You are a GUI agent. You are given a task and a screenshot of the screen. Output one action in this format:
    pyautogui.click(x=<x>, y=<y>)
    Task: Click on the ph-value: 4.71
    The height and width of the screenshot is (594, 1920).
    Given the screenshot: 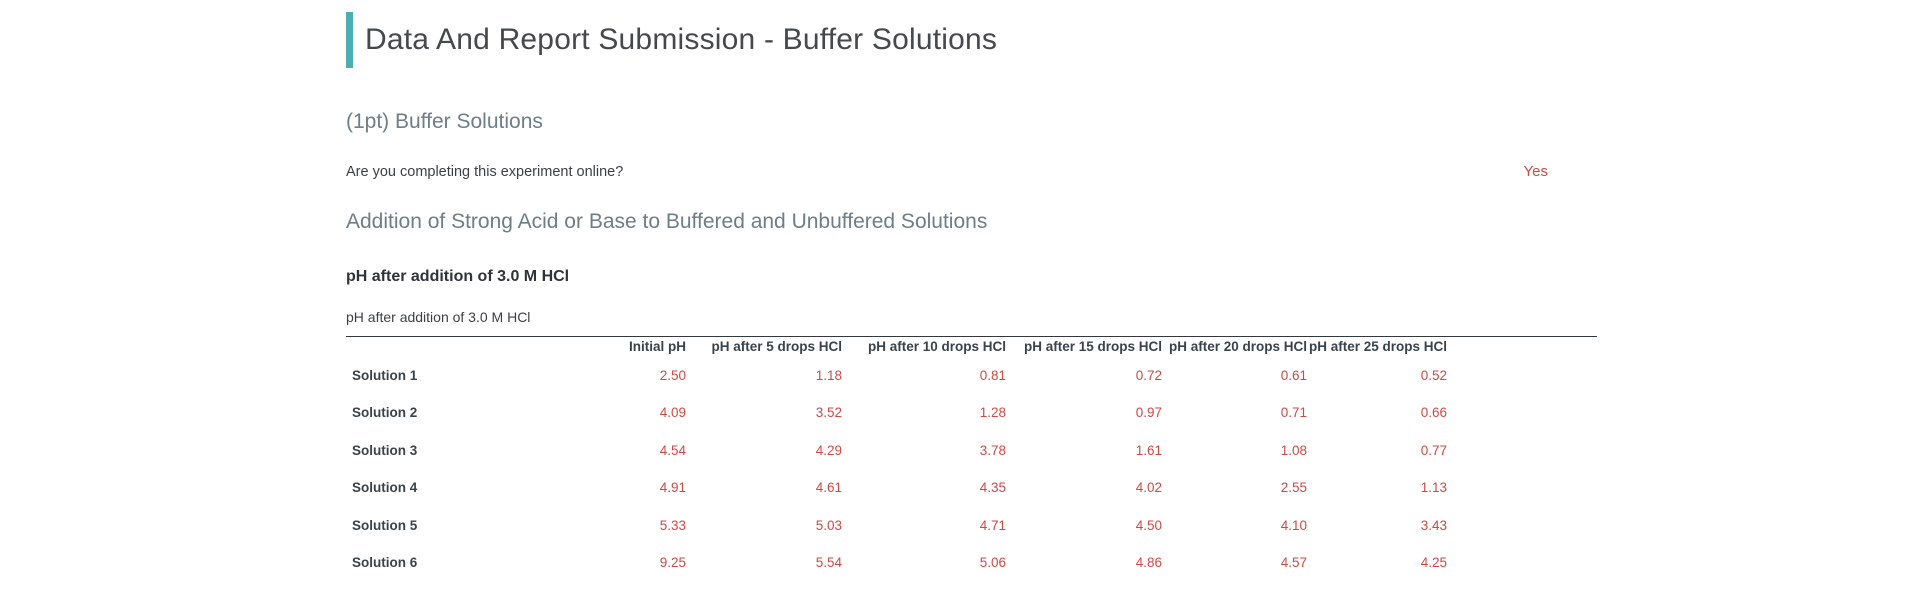 What is the action you would take?
    pyautogui.click(x=992, y=525)
    